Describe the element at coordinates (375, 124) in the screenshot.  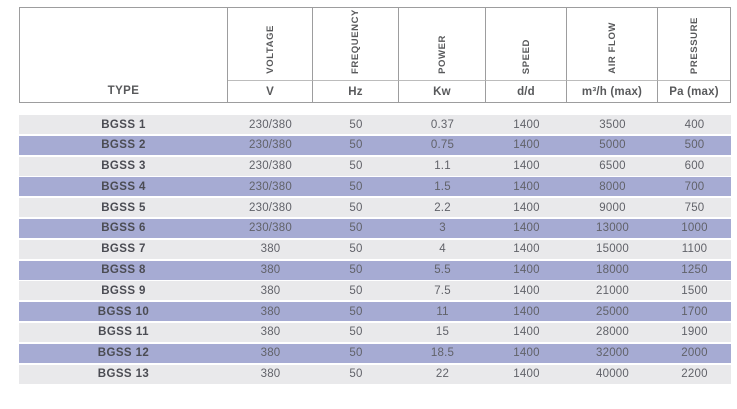
I see `table-row: BGSS 1 230/380 50 0.37 1400 3500 400` at that location.